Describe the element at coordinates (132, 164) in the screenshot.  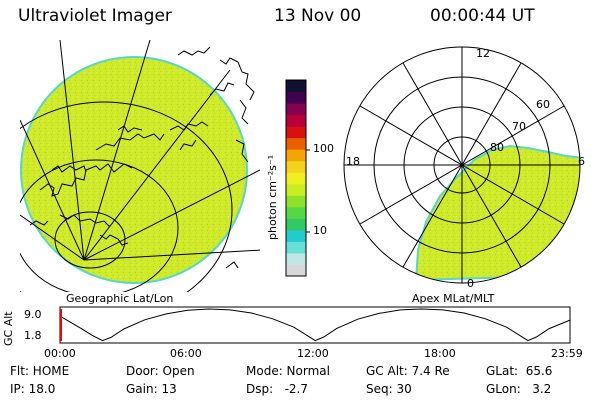
I see `coastlines` at that location.